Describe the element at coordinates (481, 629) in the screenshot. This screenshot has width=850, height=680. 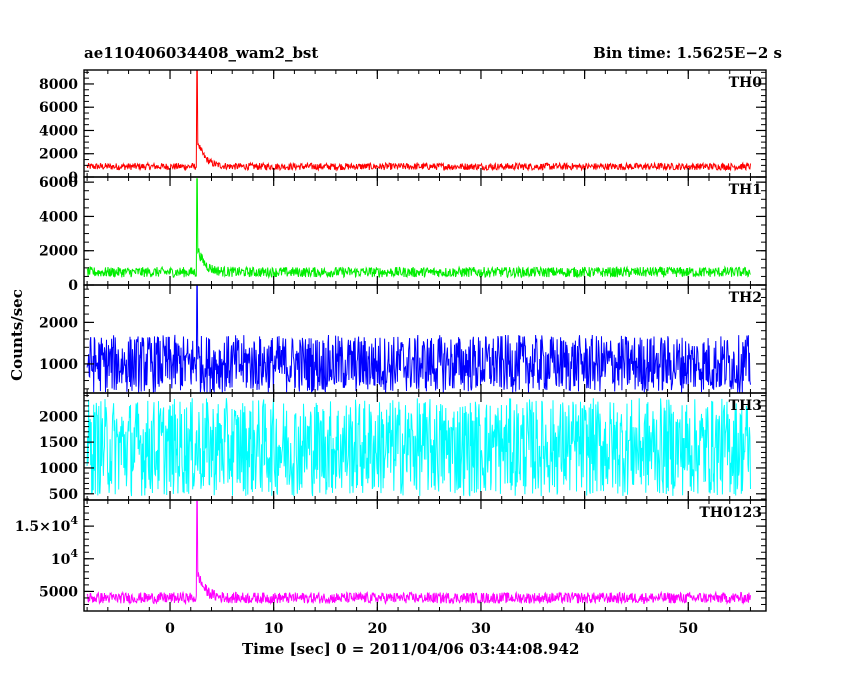
I see `x-tick-label: 30` at that location.